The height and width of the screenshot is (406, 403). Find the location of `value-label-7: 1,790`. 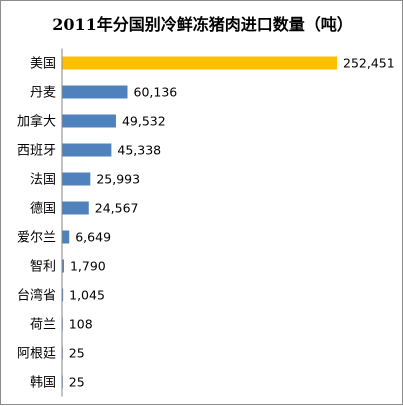

value-label-7: 1,790 is located at coordinates (88, 266).